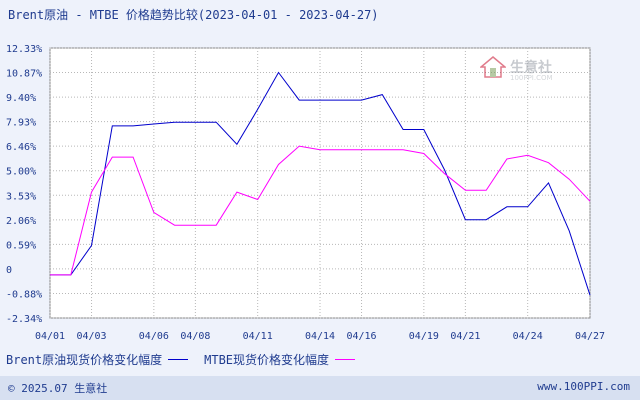 This screenshot has width=640, height=400. Describe the element at coordinates (590, 336) in the screenshot. I see `x-tick-label: 04/27` at that location.